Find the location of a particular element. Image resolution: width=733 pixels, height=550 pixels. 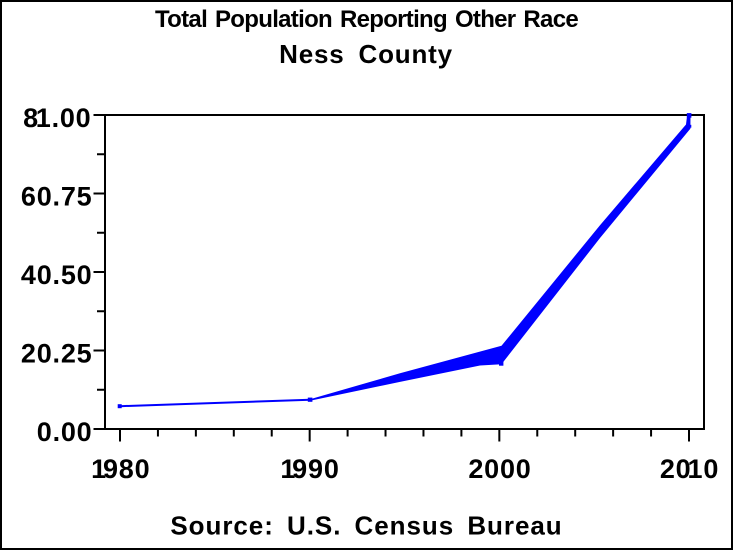

svg-text: 1990 is located at coordinates (309, 469).